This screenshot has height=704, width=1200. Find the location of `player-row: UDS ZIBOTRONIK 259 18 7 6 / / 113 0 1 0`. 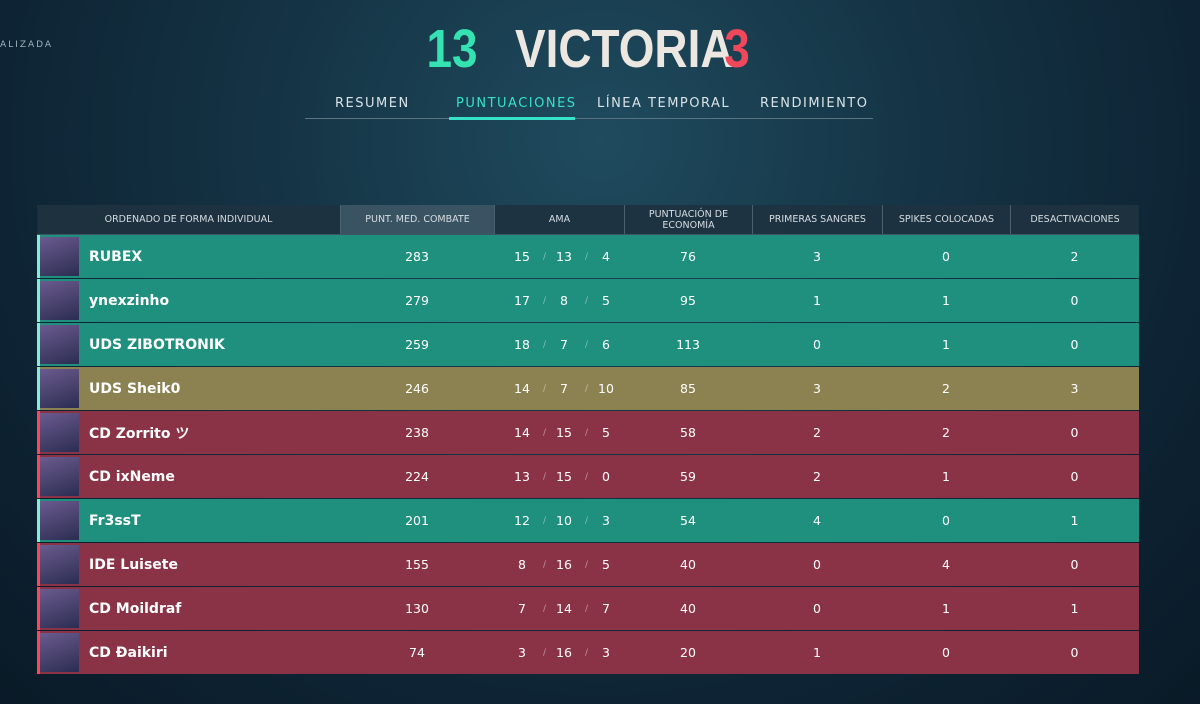

player-row: UDS ZIBOTRONIK 259 18 7 6 / / 113 0 1 0 is located at coordinates (588, 344).